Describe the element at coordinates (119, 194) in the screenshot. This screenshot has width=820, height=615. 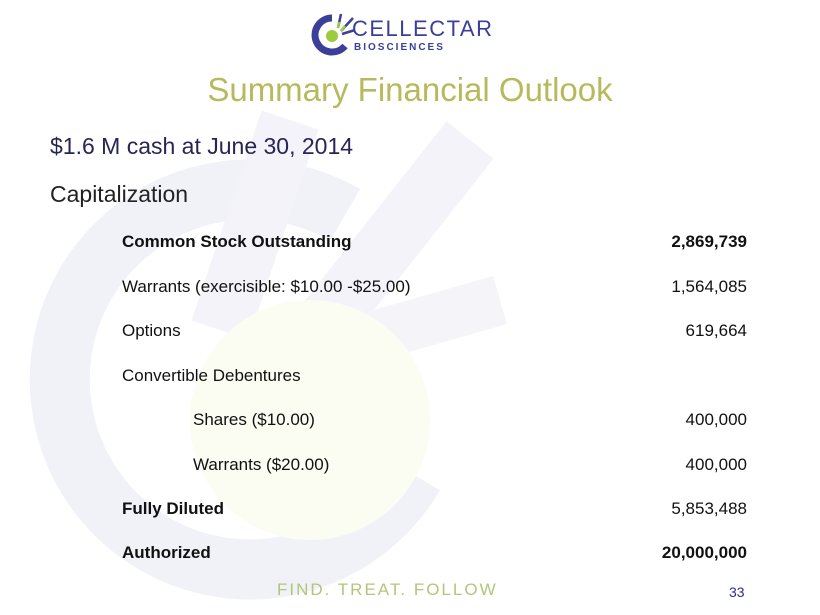
I see `section-heading: Capitalization` at that location.